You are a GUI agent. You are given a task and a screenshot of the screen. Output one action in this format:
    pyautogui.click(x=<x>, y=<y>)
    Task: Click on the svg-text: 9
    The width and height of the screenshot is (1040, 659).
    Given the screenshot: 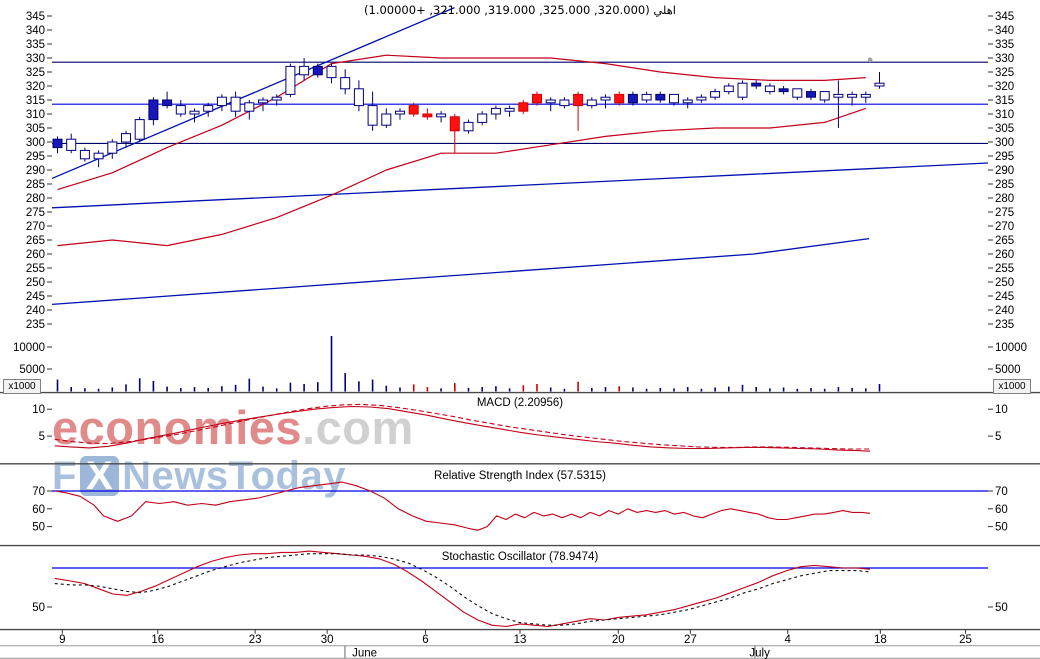 What is the action you would take?
    pyautogui.click(x=62, y=640)
    